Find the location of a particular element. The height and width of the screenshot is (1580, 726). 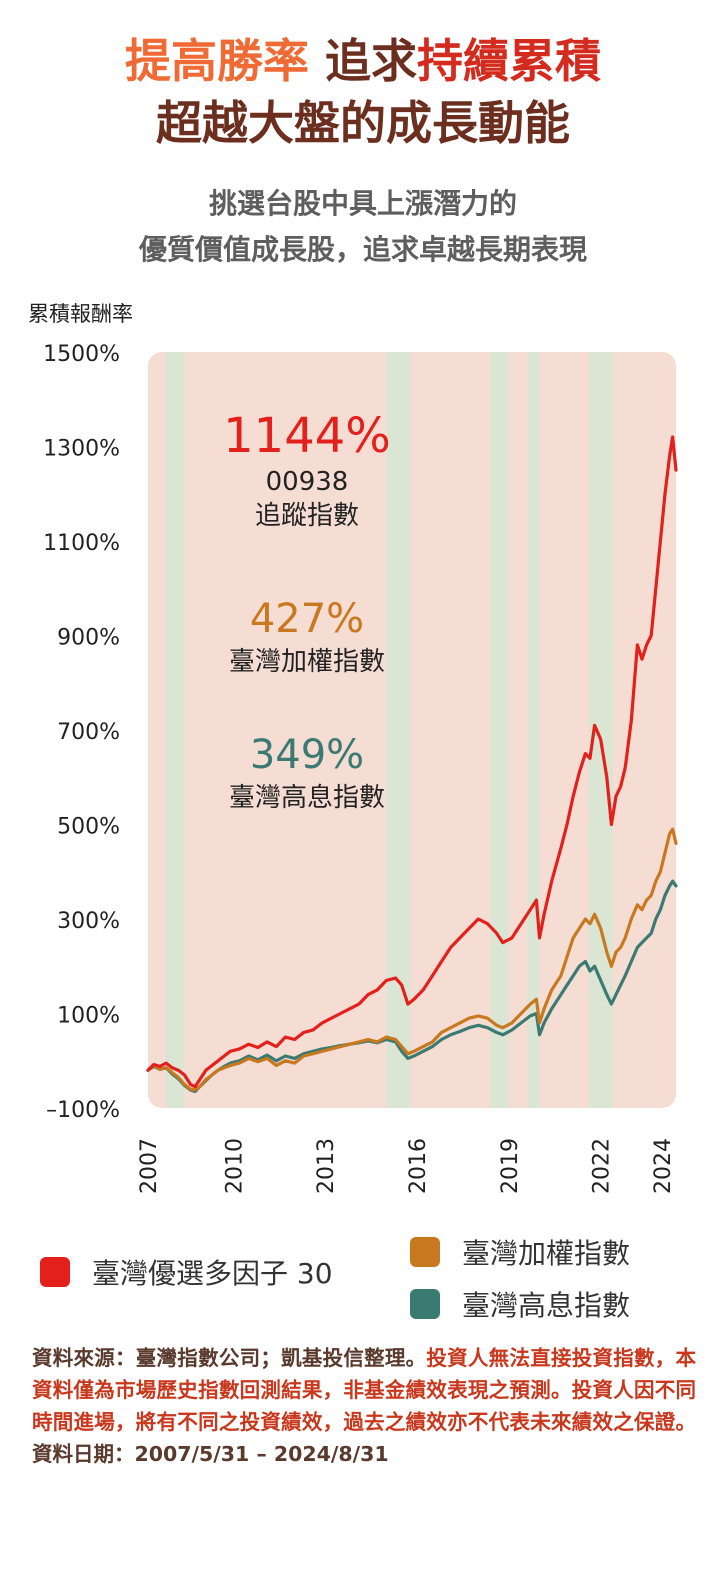

legend-item-taiex: 臺灣加權指數 is located at coordinates (520, 1252).